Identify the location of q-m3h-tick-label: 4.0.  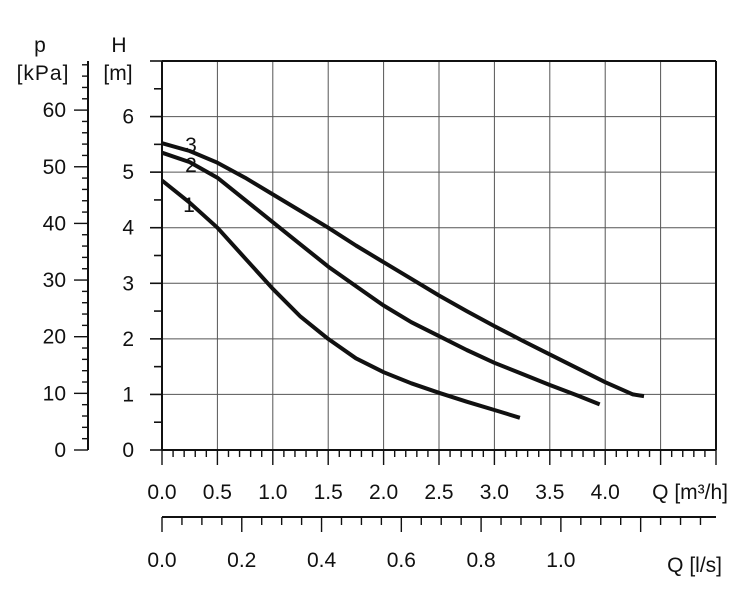
(605, 492).